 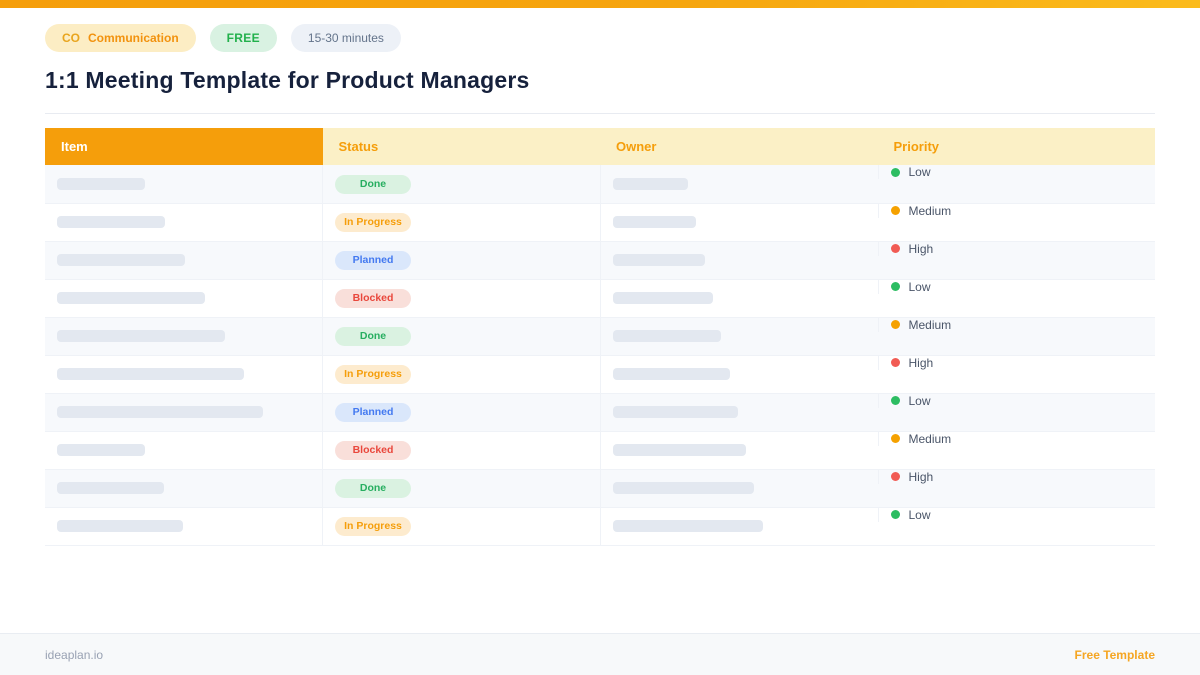 What do you see at coordinates (600, 222) in the screenshot?
I see `table-row: In Progress Medium` at bounding box center [600, 222].